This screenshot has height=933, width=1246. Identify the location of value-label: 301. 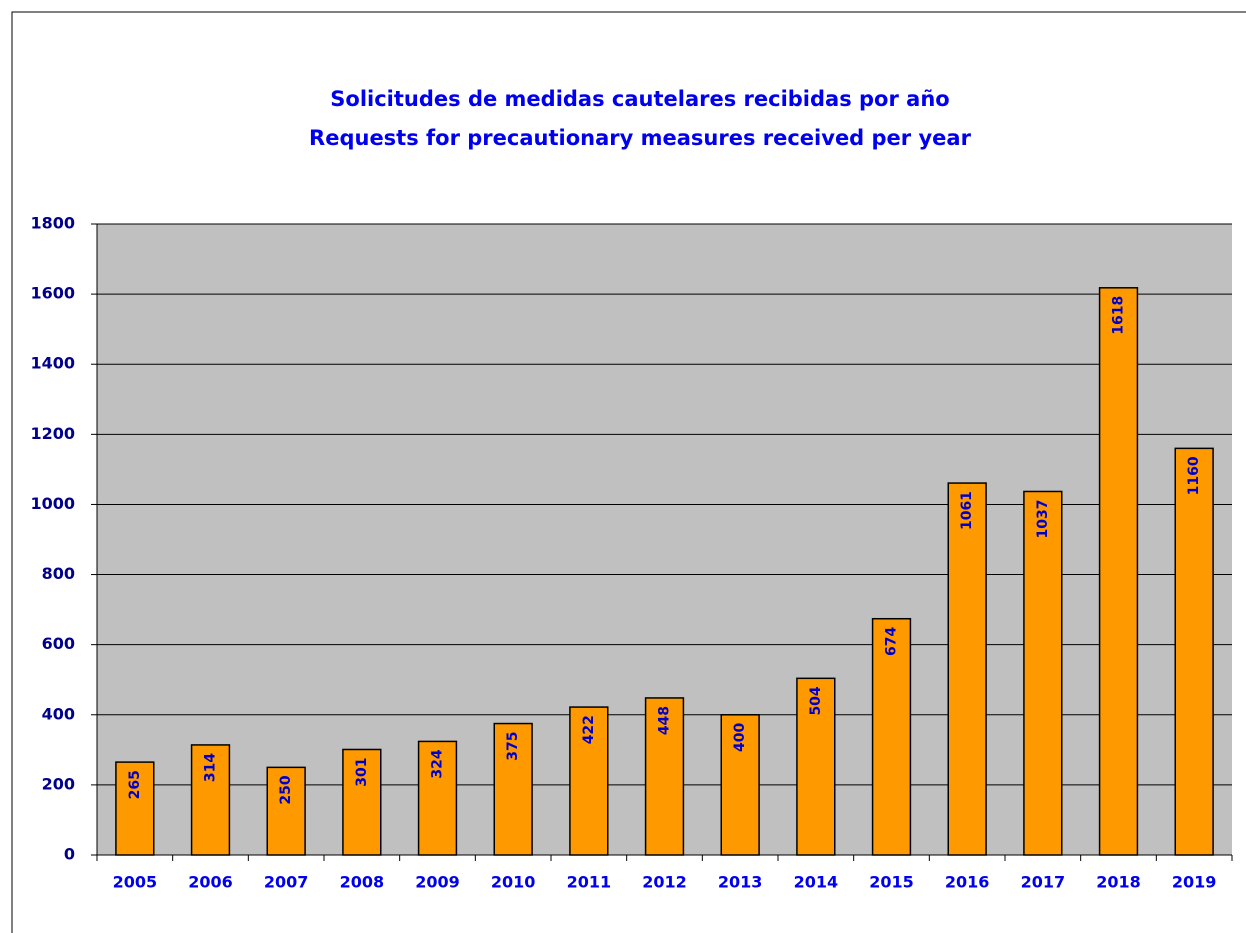
(362, 771).